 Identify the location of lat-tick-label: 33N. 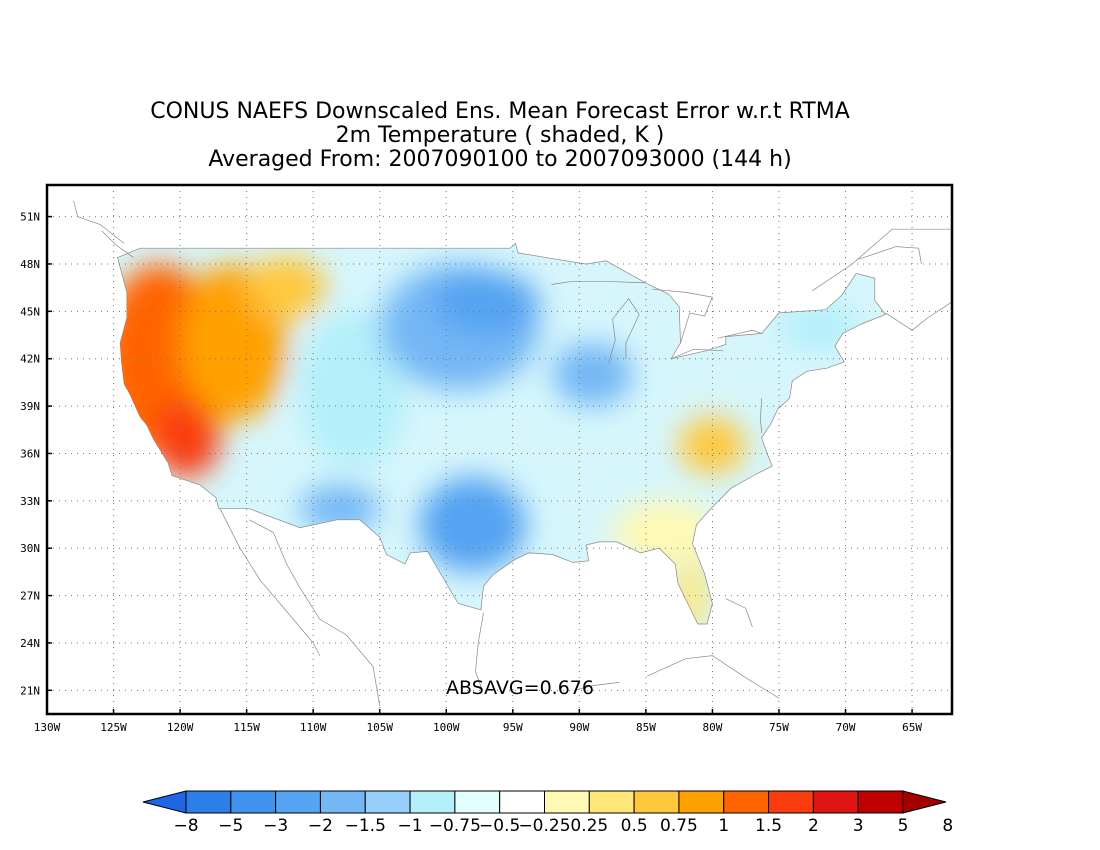
(30, 501).